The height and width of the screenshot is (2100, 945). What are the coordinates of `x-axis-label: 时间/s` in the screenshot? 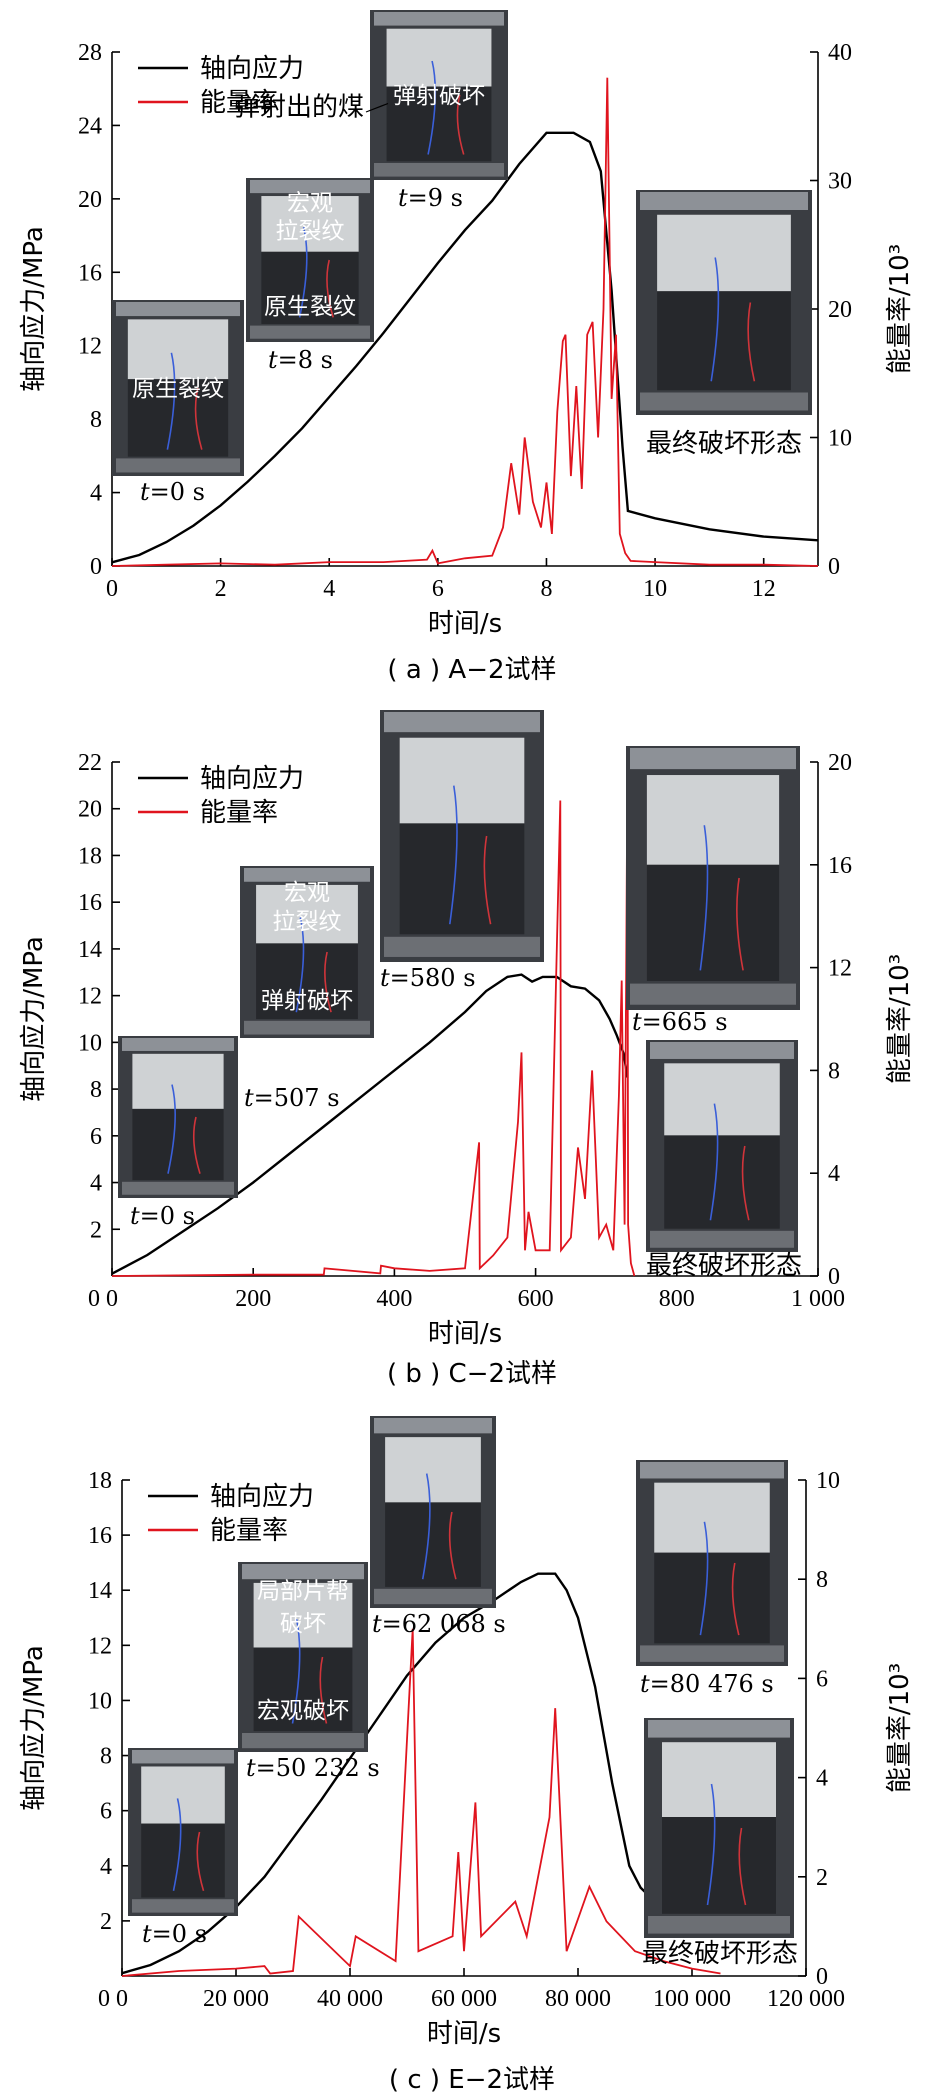 It's located at (464, 2034).